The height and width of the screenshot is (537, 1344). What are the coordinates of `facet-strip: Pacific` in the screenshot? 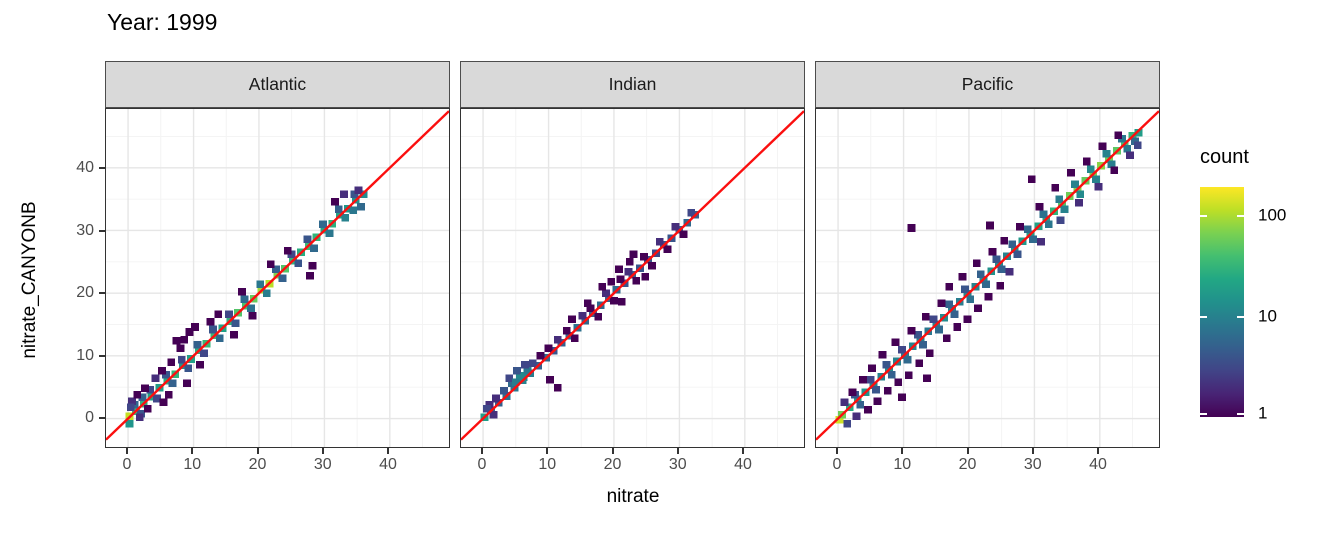 It's located at (987, 84).